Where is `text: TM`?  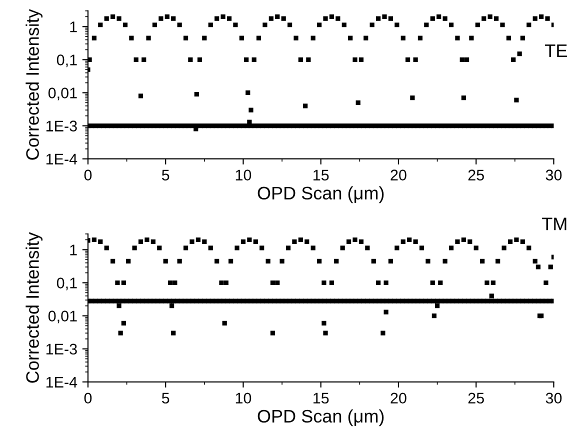 text: TM is located at coordinates (554, 224).